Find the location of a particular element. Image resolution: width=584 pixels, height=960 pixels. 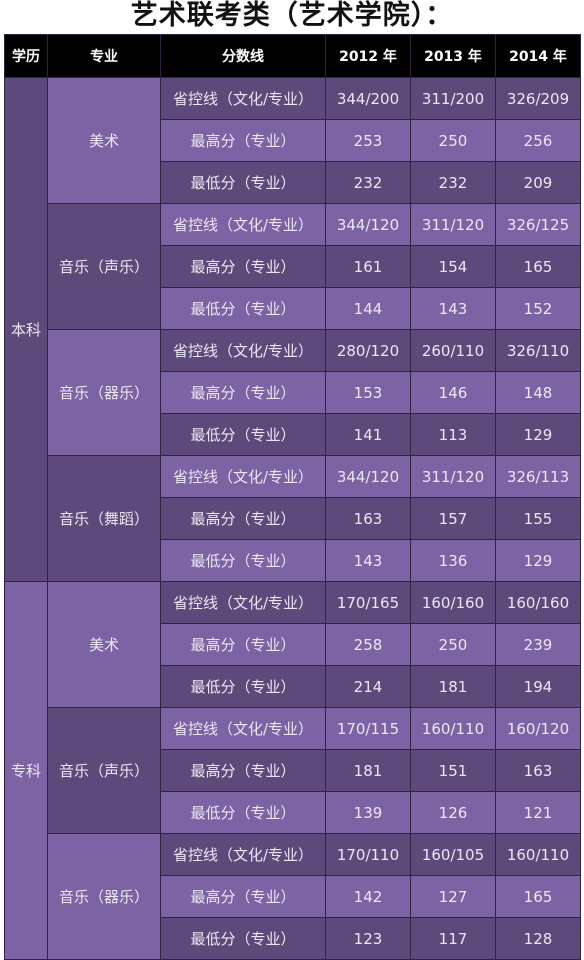

score-2013-cell: 157 is located at coordinates (453, 518).